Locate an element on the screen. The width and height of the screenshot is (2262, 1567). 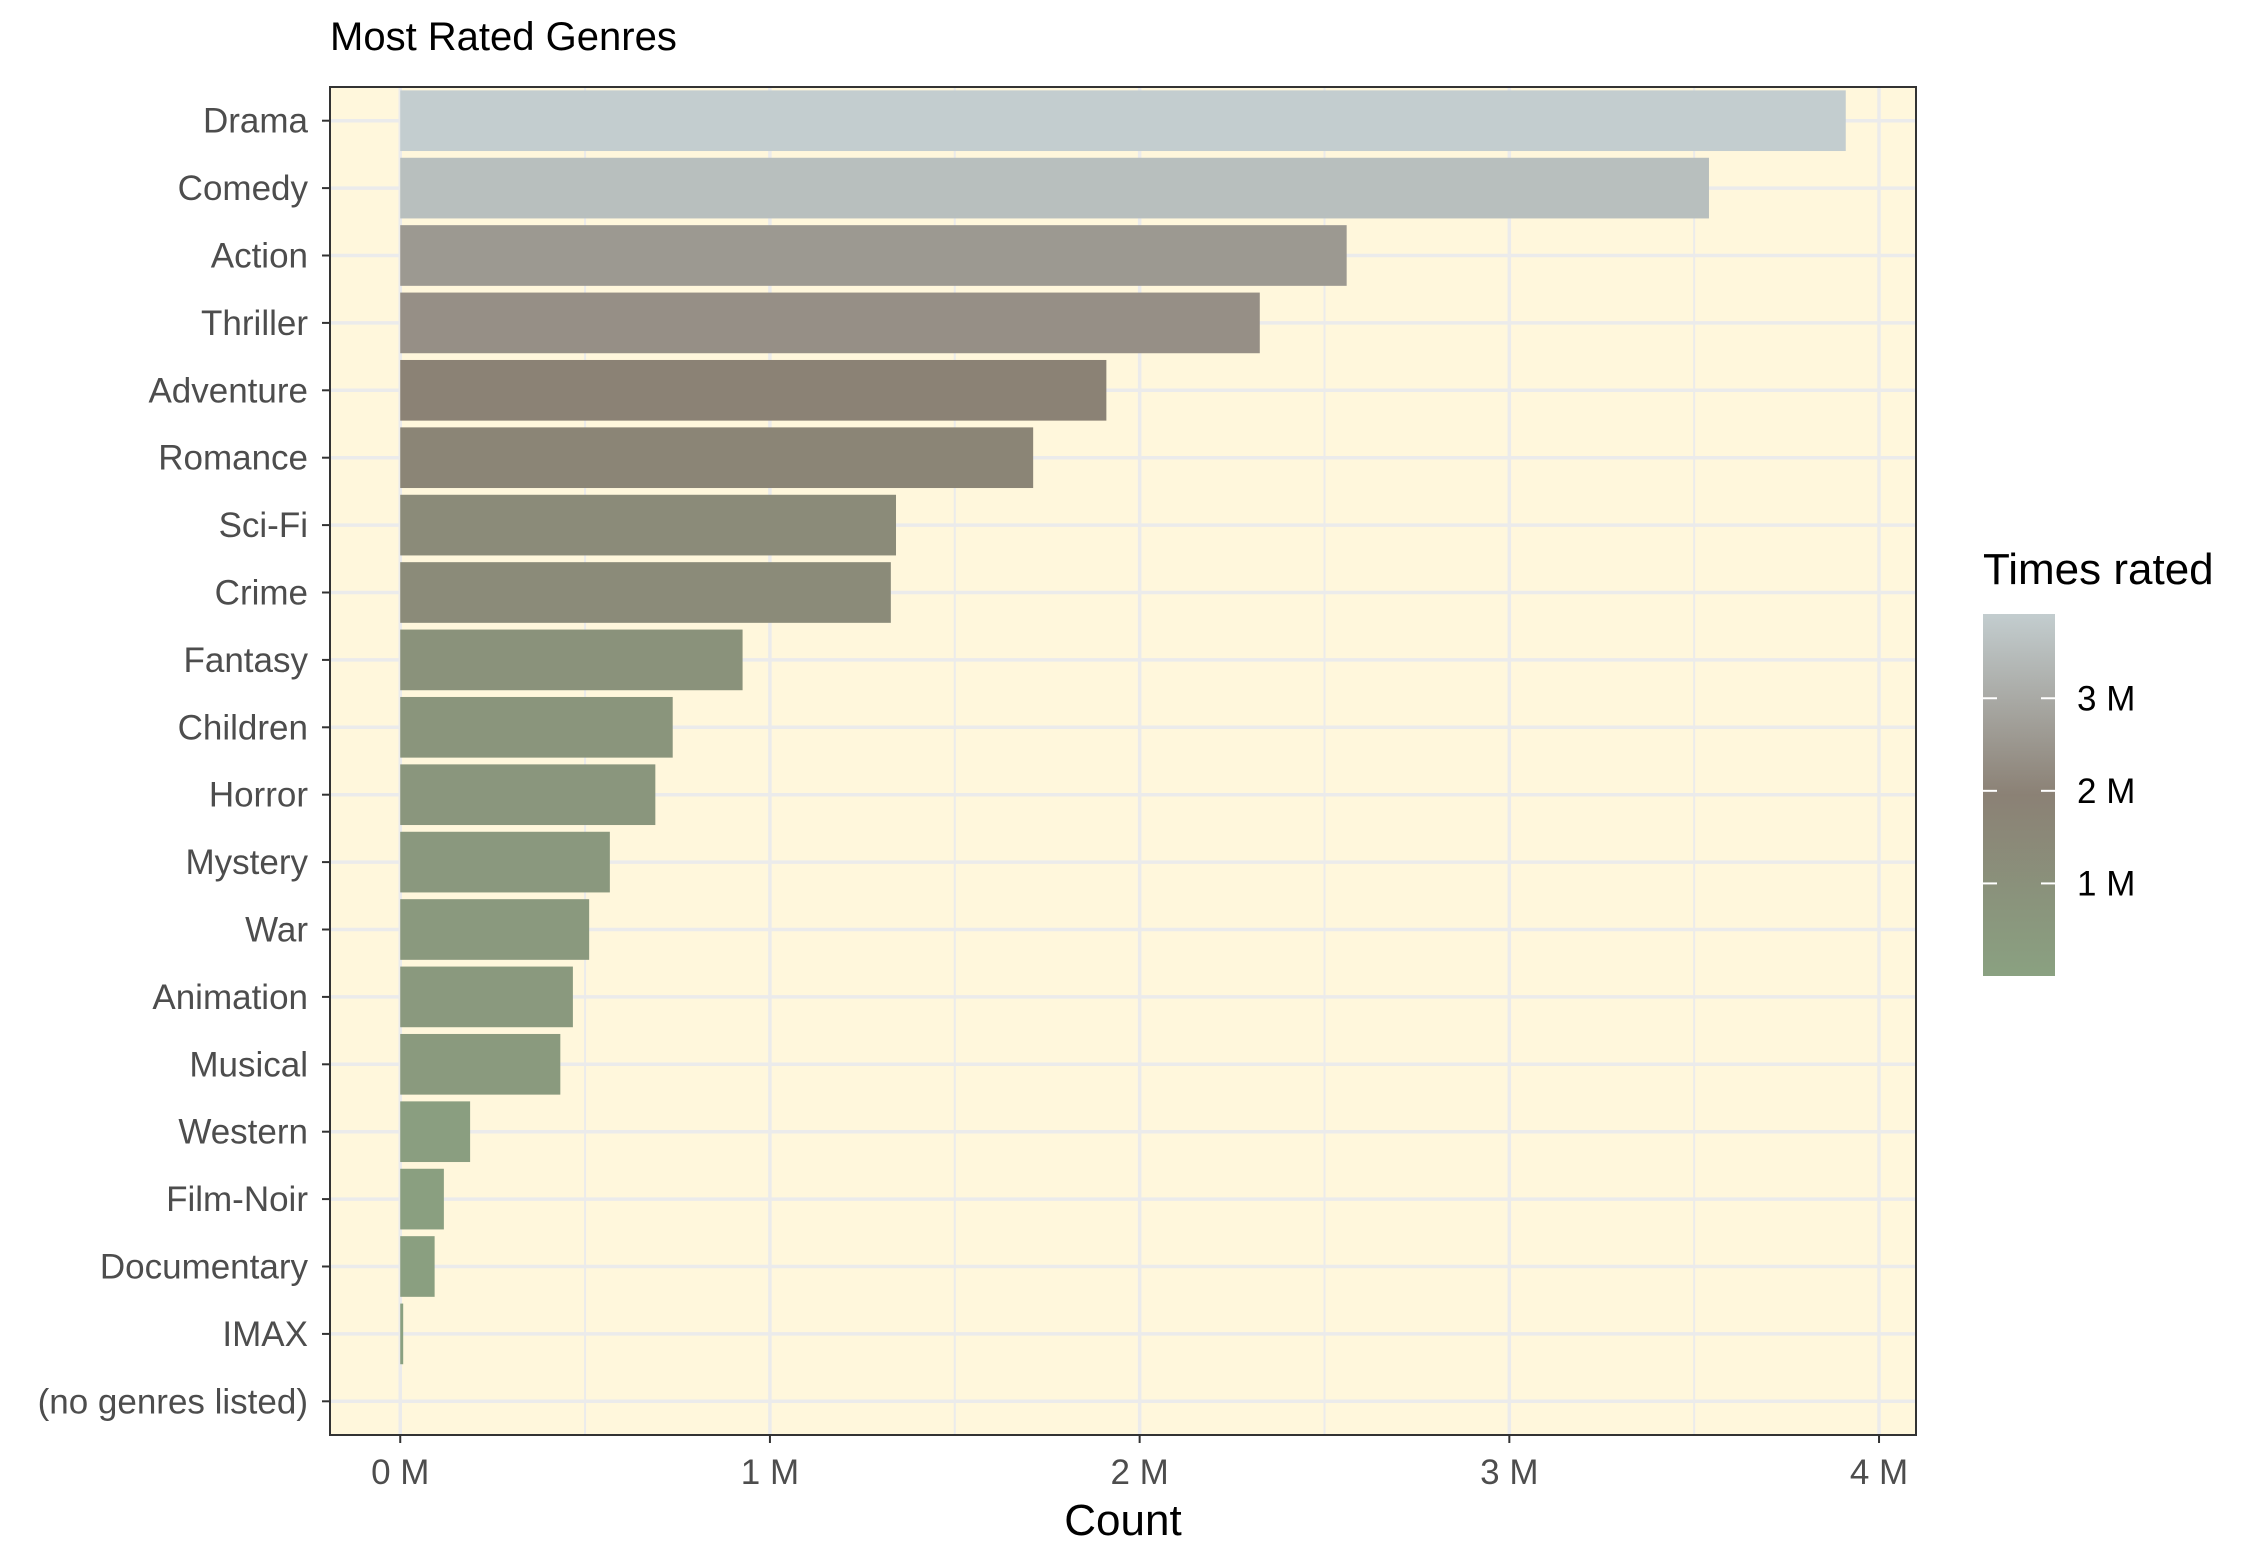
x-axis-title: Count is located at coordinates (1122, 1520).